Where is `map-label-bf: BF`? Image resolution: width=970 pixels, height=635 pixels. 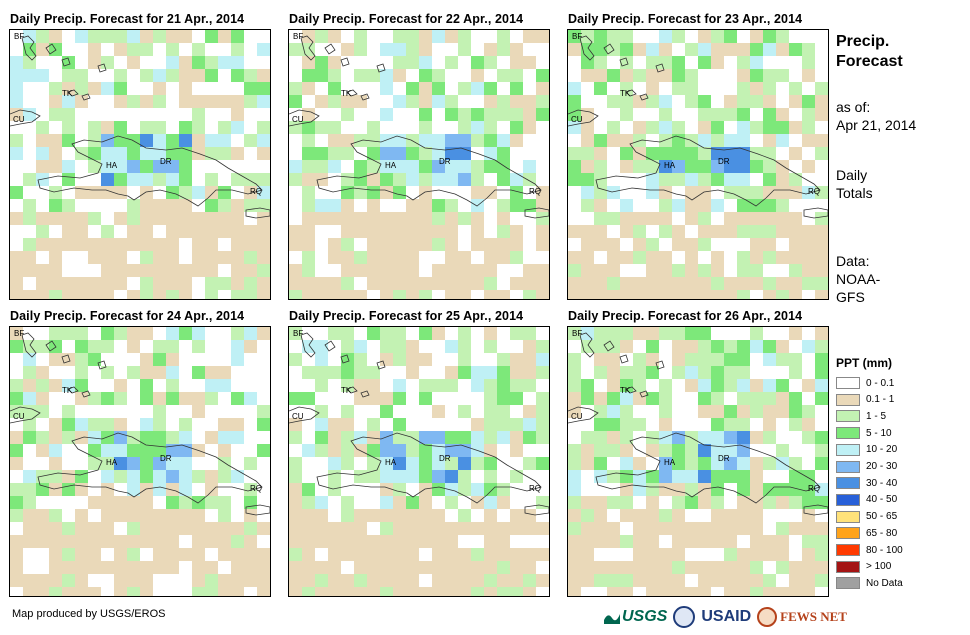 map-label-bf: BF is located at coordinates (19, 36).